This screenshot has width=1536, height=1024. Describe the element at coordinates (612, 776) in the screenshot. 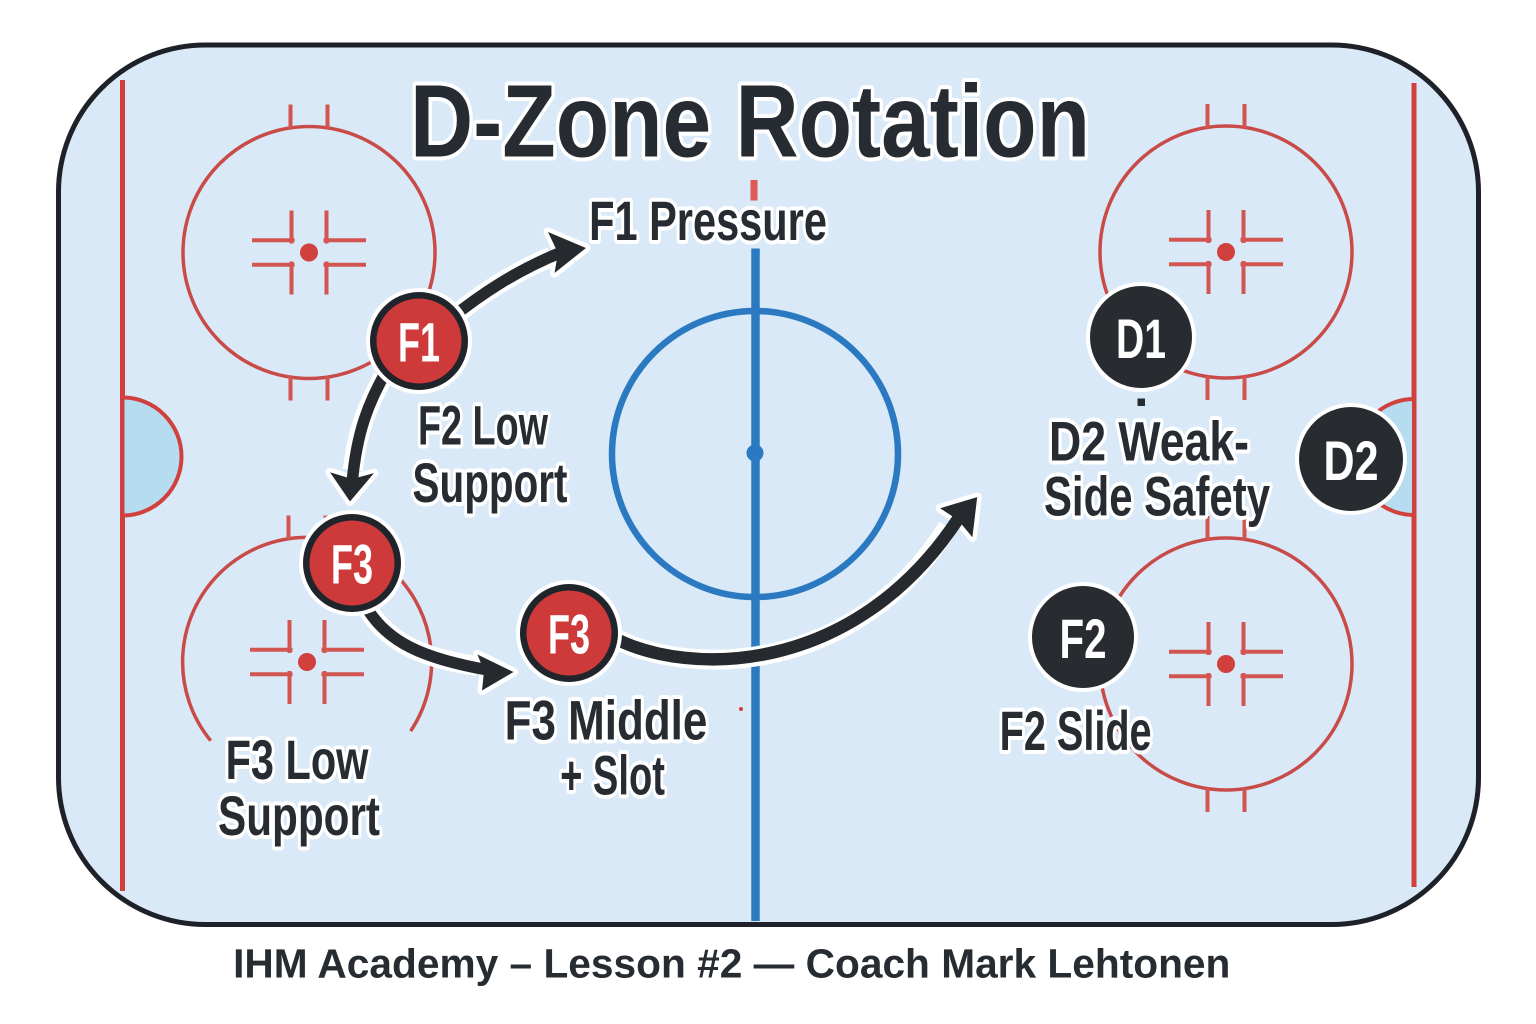

I see `svg-text: + Slot` at that location.